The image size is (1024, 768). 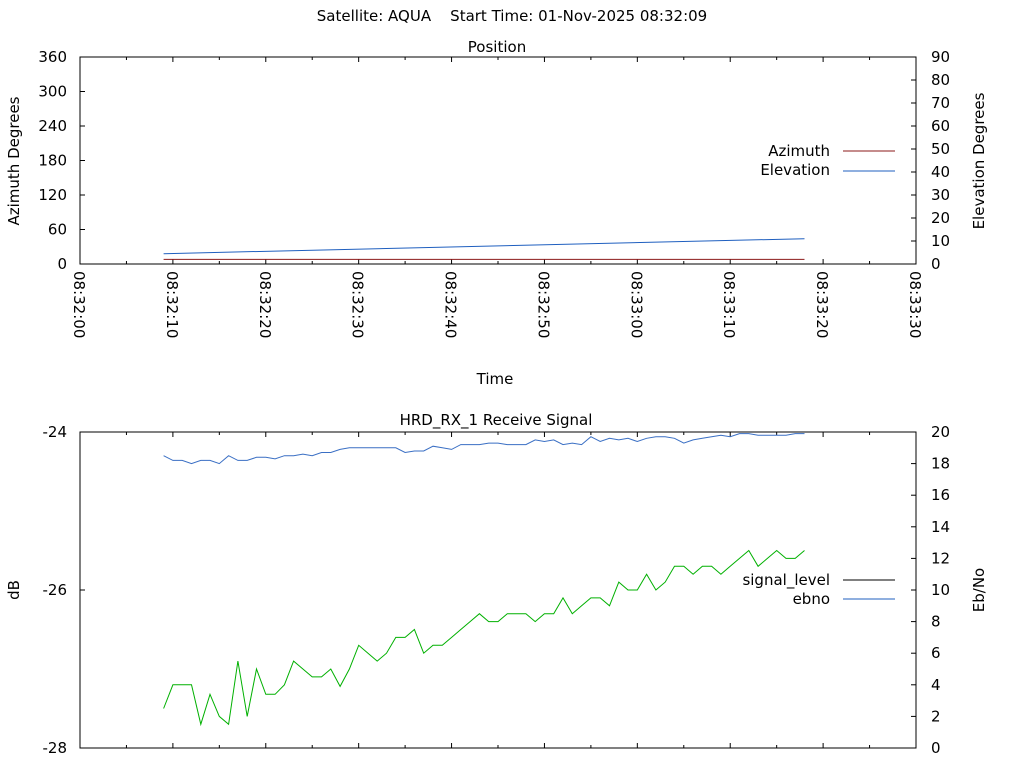 I want to click on position-x-tick-label: 08:33:30, so click(x=915, y=304).